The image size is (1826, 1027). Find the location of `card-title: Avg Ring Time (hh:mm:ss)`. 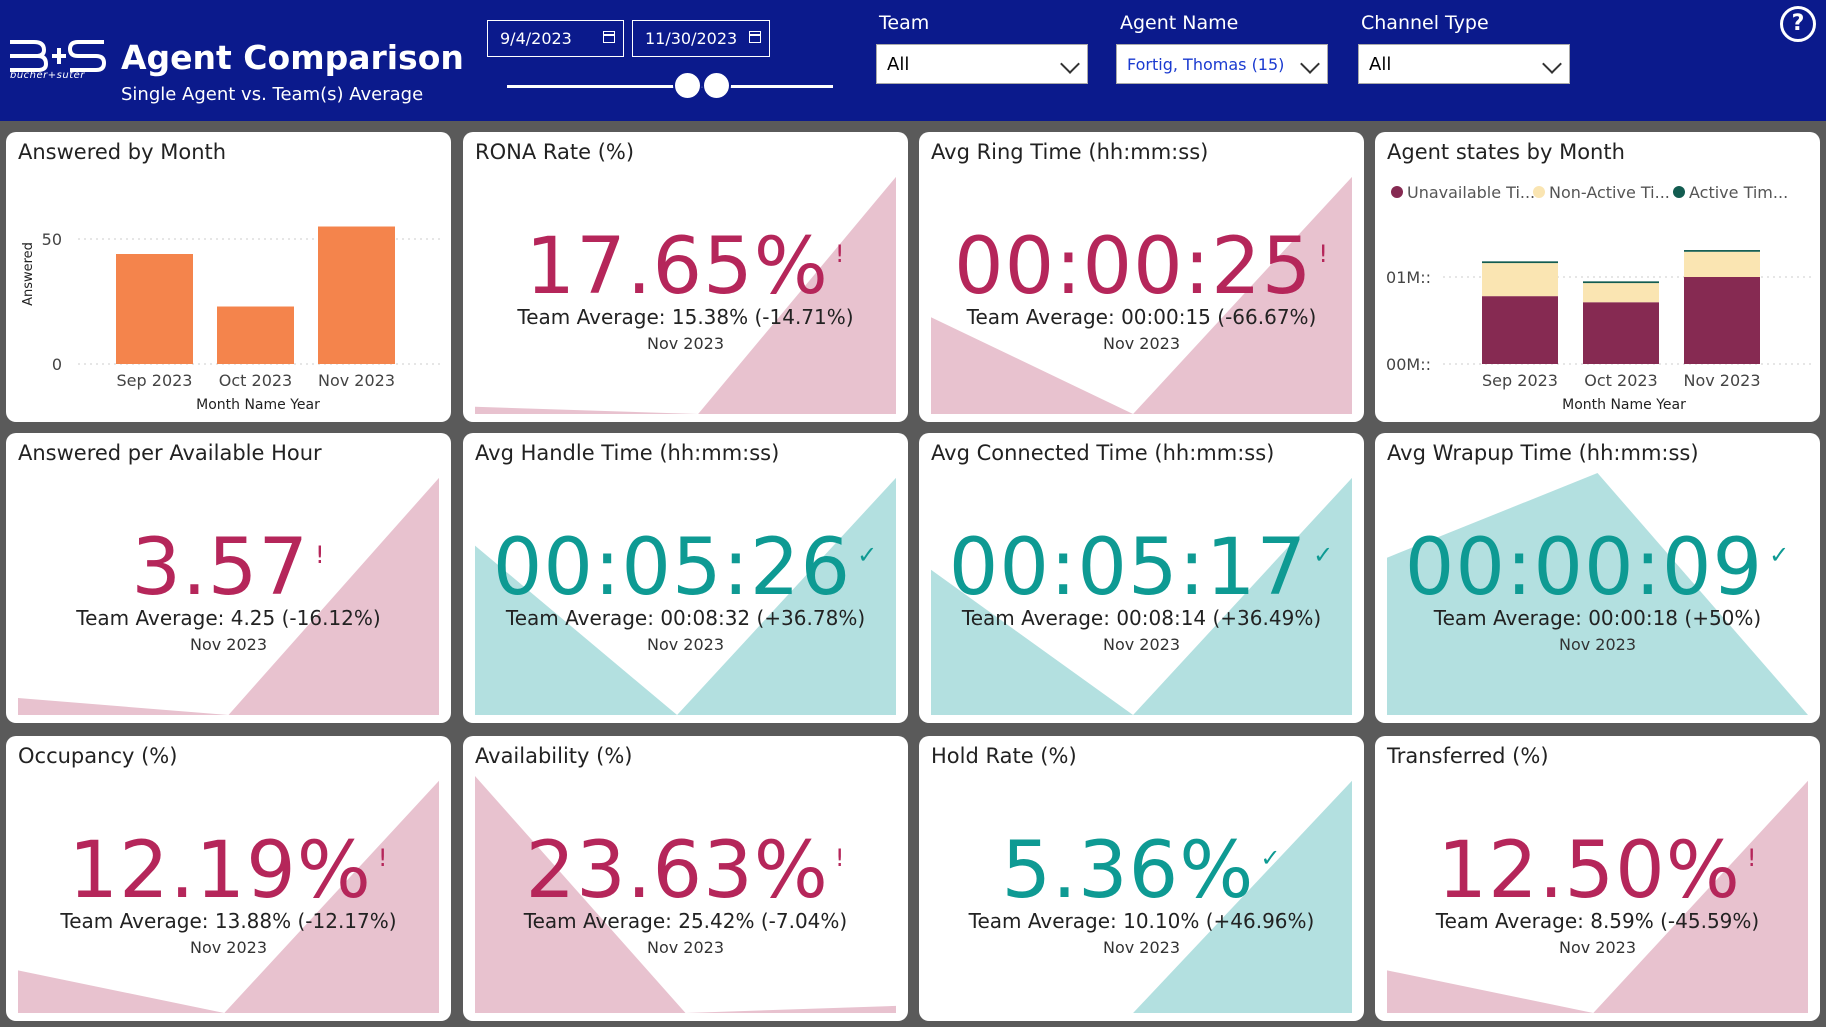

card-title: Avg Ring Time (hh:mm:ss) is located at coordinates (1070, 152).